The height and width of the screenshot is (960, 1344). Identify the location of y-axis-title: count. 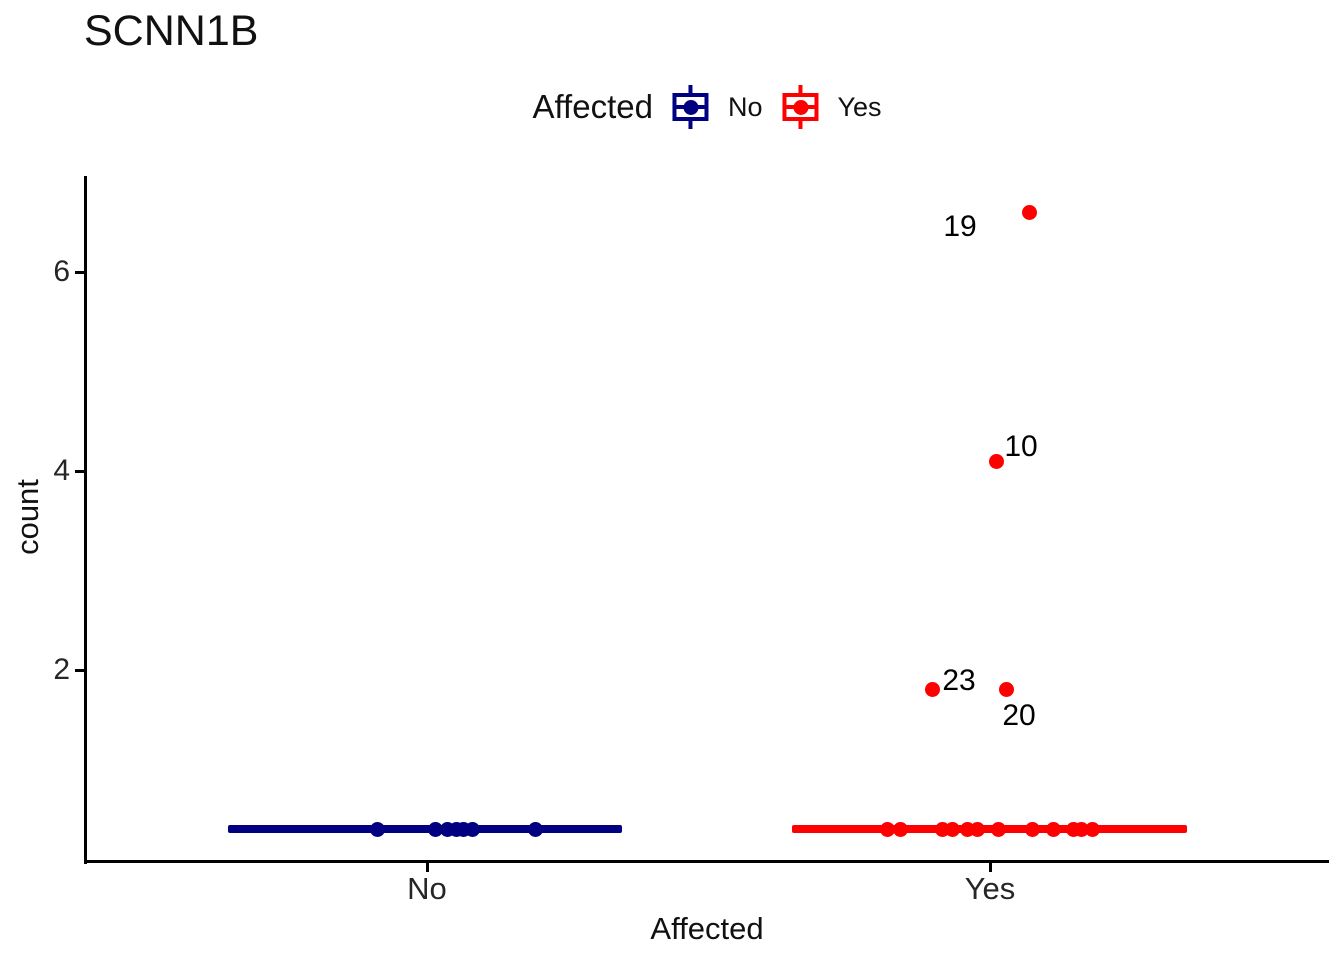
(27, 517).